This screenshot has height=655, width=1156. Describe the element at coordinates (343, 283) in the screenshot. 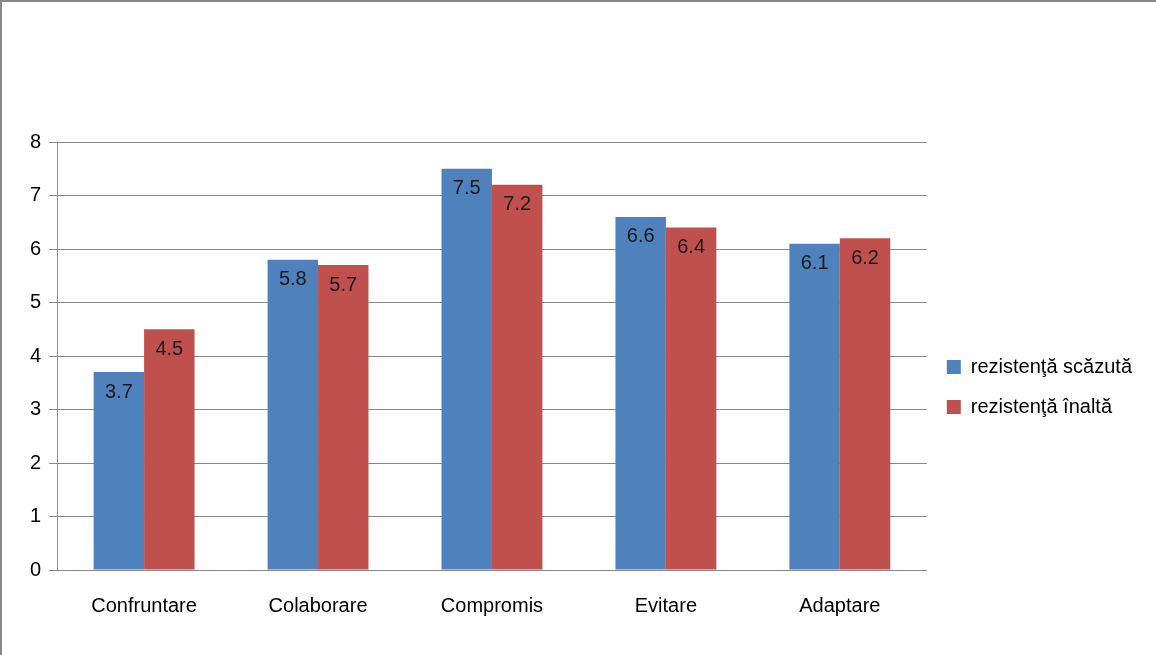

I see `data-label: 5.7` at that location.